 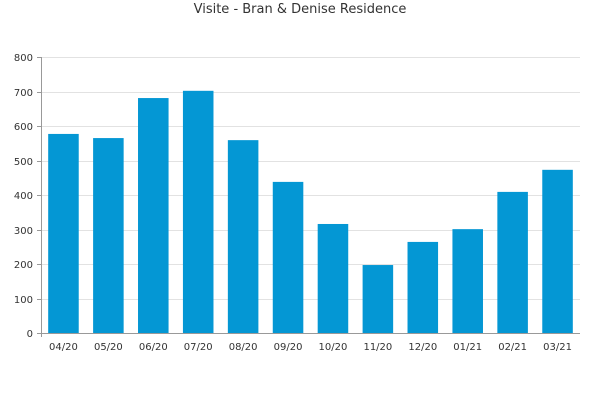 I want to click on y-tick-label: 200, so click(x=23, y=265).